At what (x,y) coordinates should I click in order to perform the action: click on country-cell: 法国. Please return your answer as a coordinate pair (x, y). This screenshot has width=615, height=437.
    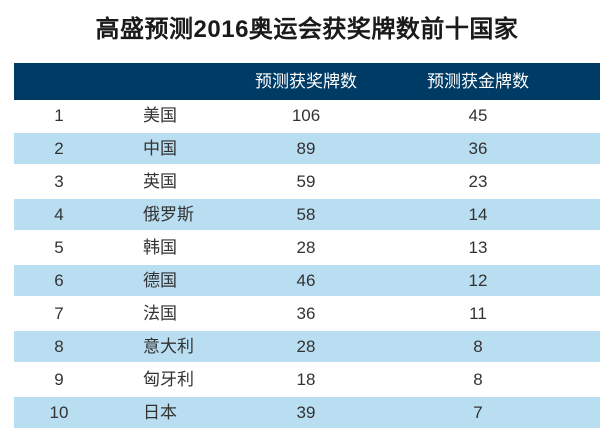
    Looking at the image, I should click on (160, 313).